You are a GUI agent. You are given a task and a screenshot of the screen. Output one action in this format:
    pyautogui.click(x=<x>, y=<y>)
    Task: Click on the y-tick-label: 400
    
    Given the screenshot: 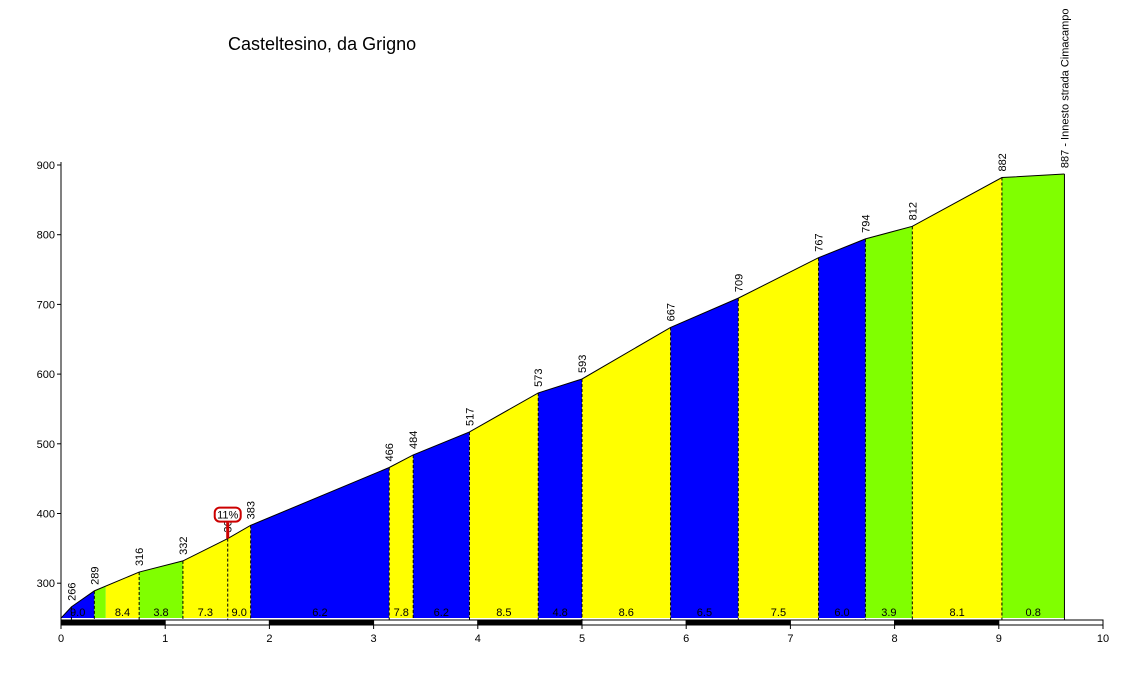 What is the action you would take?
    pyautogui.click(x=46, y=515)
    